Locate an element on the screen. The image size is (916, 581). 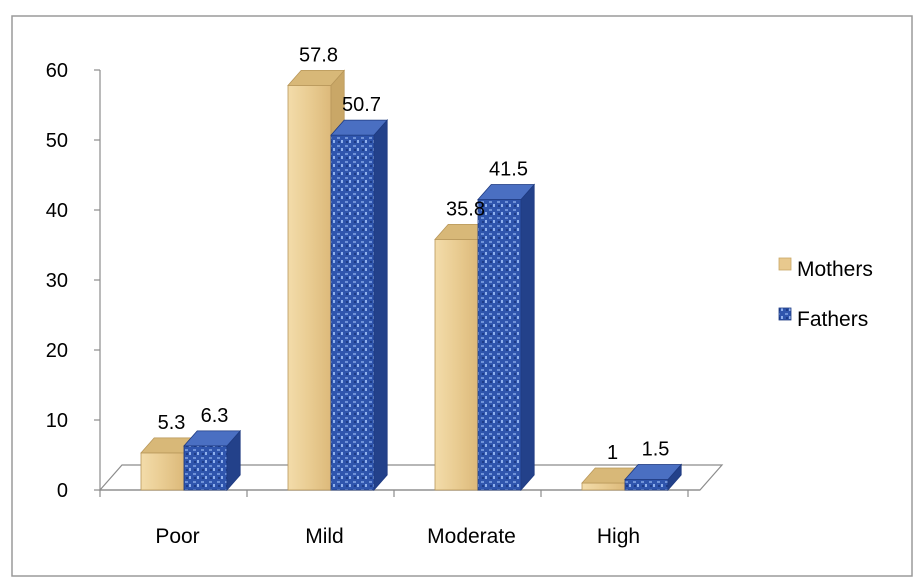
data-label: 1.5 is located at coordinates (656, 450).